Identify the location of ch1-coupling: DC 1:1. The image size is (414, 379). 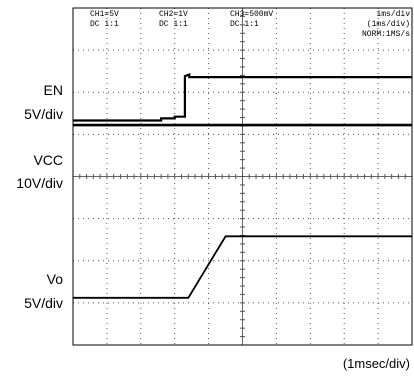
(104, 24).